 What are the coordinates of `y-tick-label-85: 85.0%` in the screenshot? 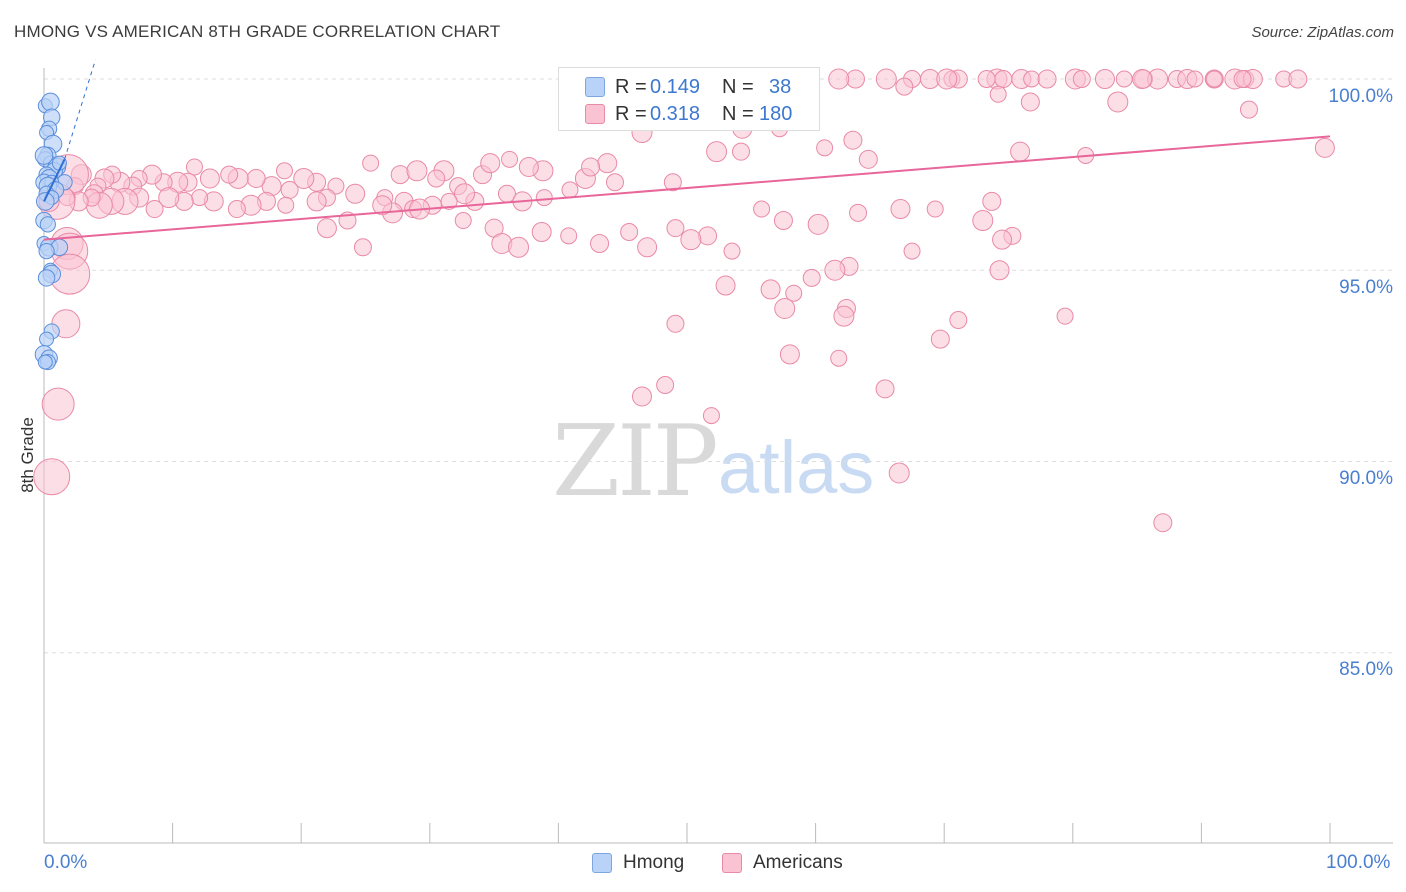 It's located at (1366, 669).